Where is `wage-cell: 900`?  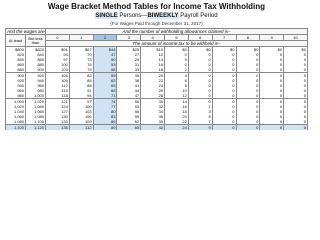 wage-cell: 900 is located at coordinates (35, 70).